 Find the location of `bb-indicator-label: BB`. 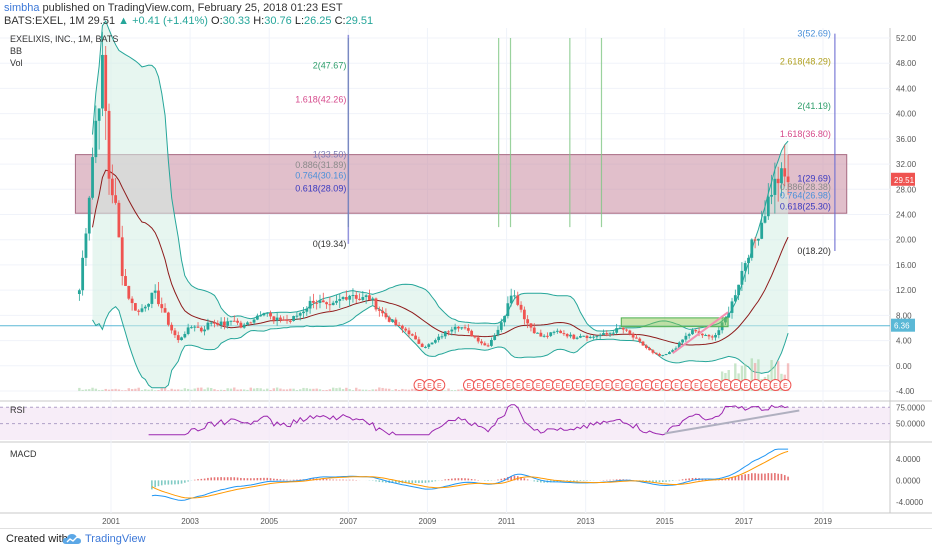

bb-indicator-label: BB is located at coordinates (16, 51).